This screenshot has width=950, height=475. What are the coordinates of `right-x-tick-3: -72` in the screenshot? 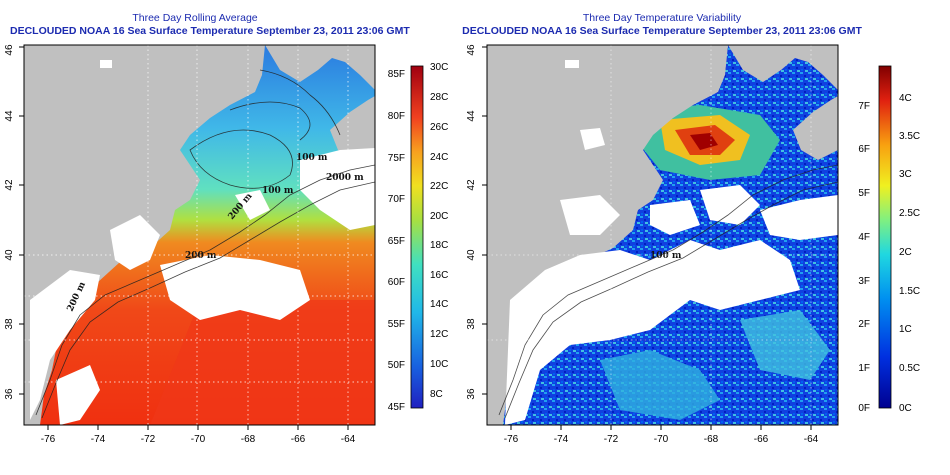 It's located at (611, 439).